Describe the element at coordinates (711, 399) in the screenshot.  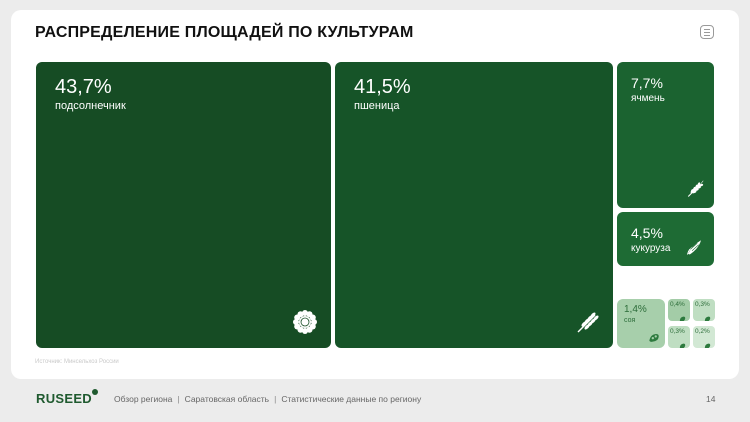
I see `page-number: 14` at that location.